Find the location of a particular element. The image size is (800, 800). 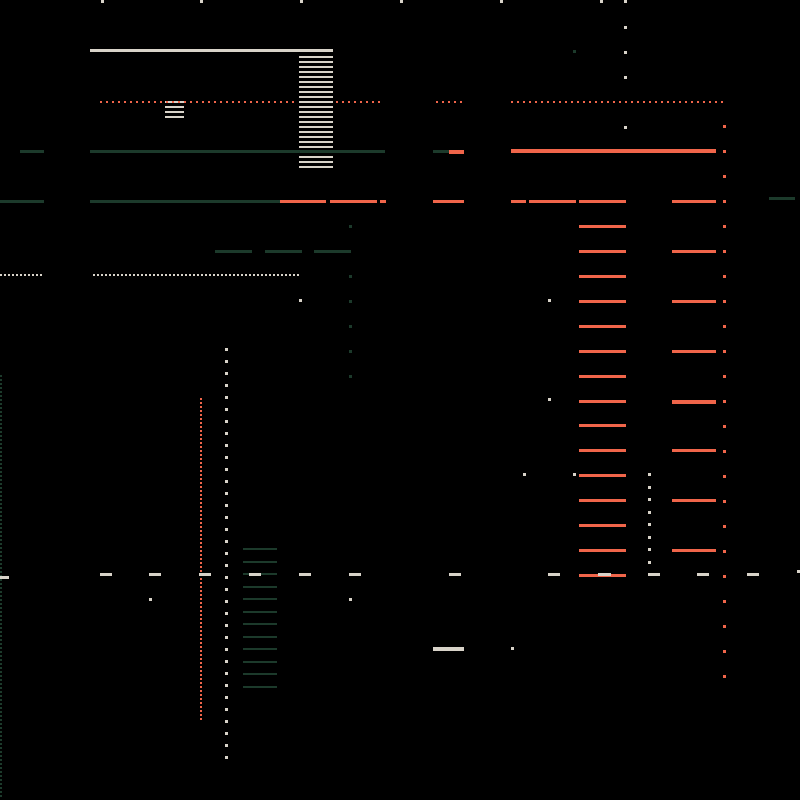

small-stripe-row is located at coordinates (174, 112).